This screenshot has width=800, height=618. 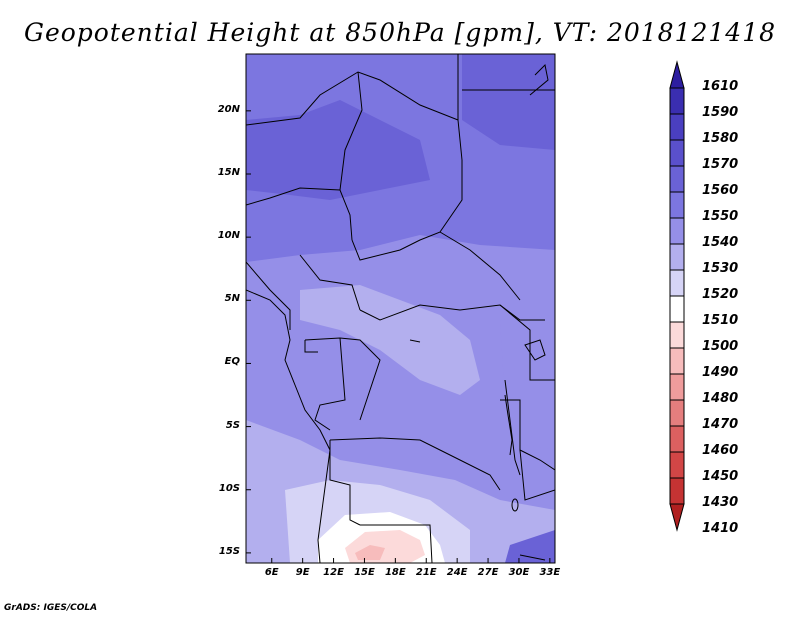 I want to click on x-tick-label: 9E, so click(x=302, y=572).